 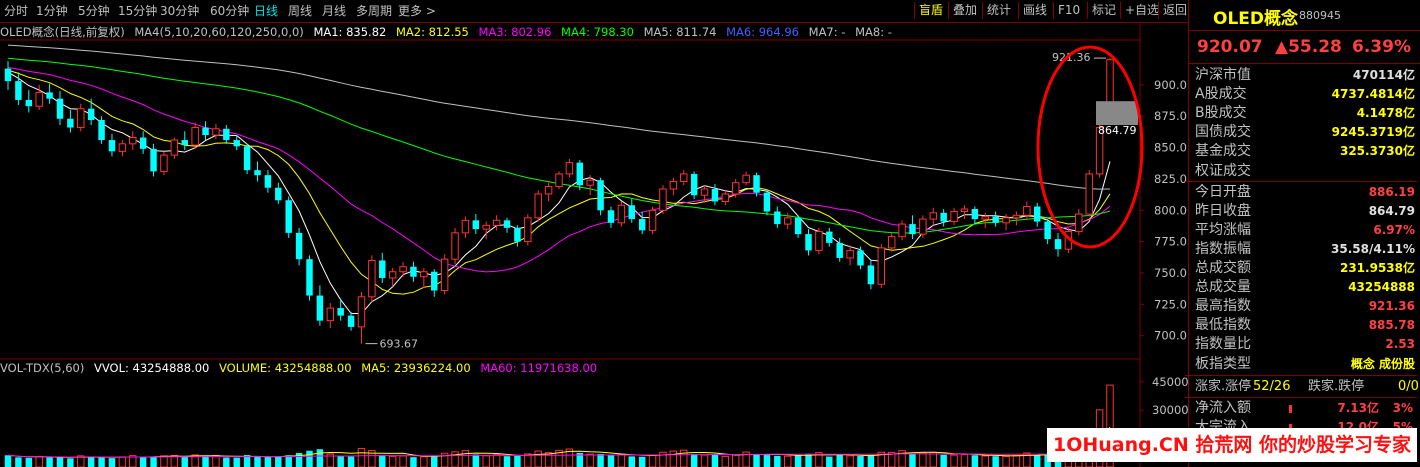 What do you see at coordinates (827, 32) in the screenshot?
I see `ma7-label: MA7: -` at bounding box center [827, 32].